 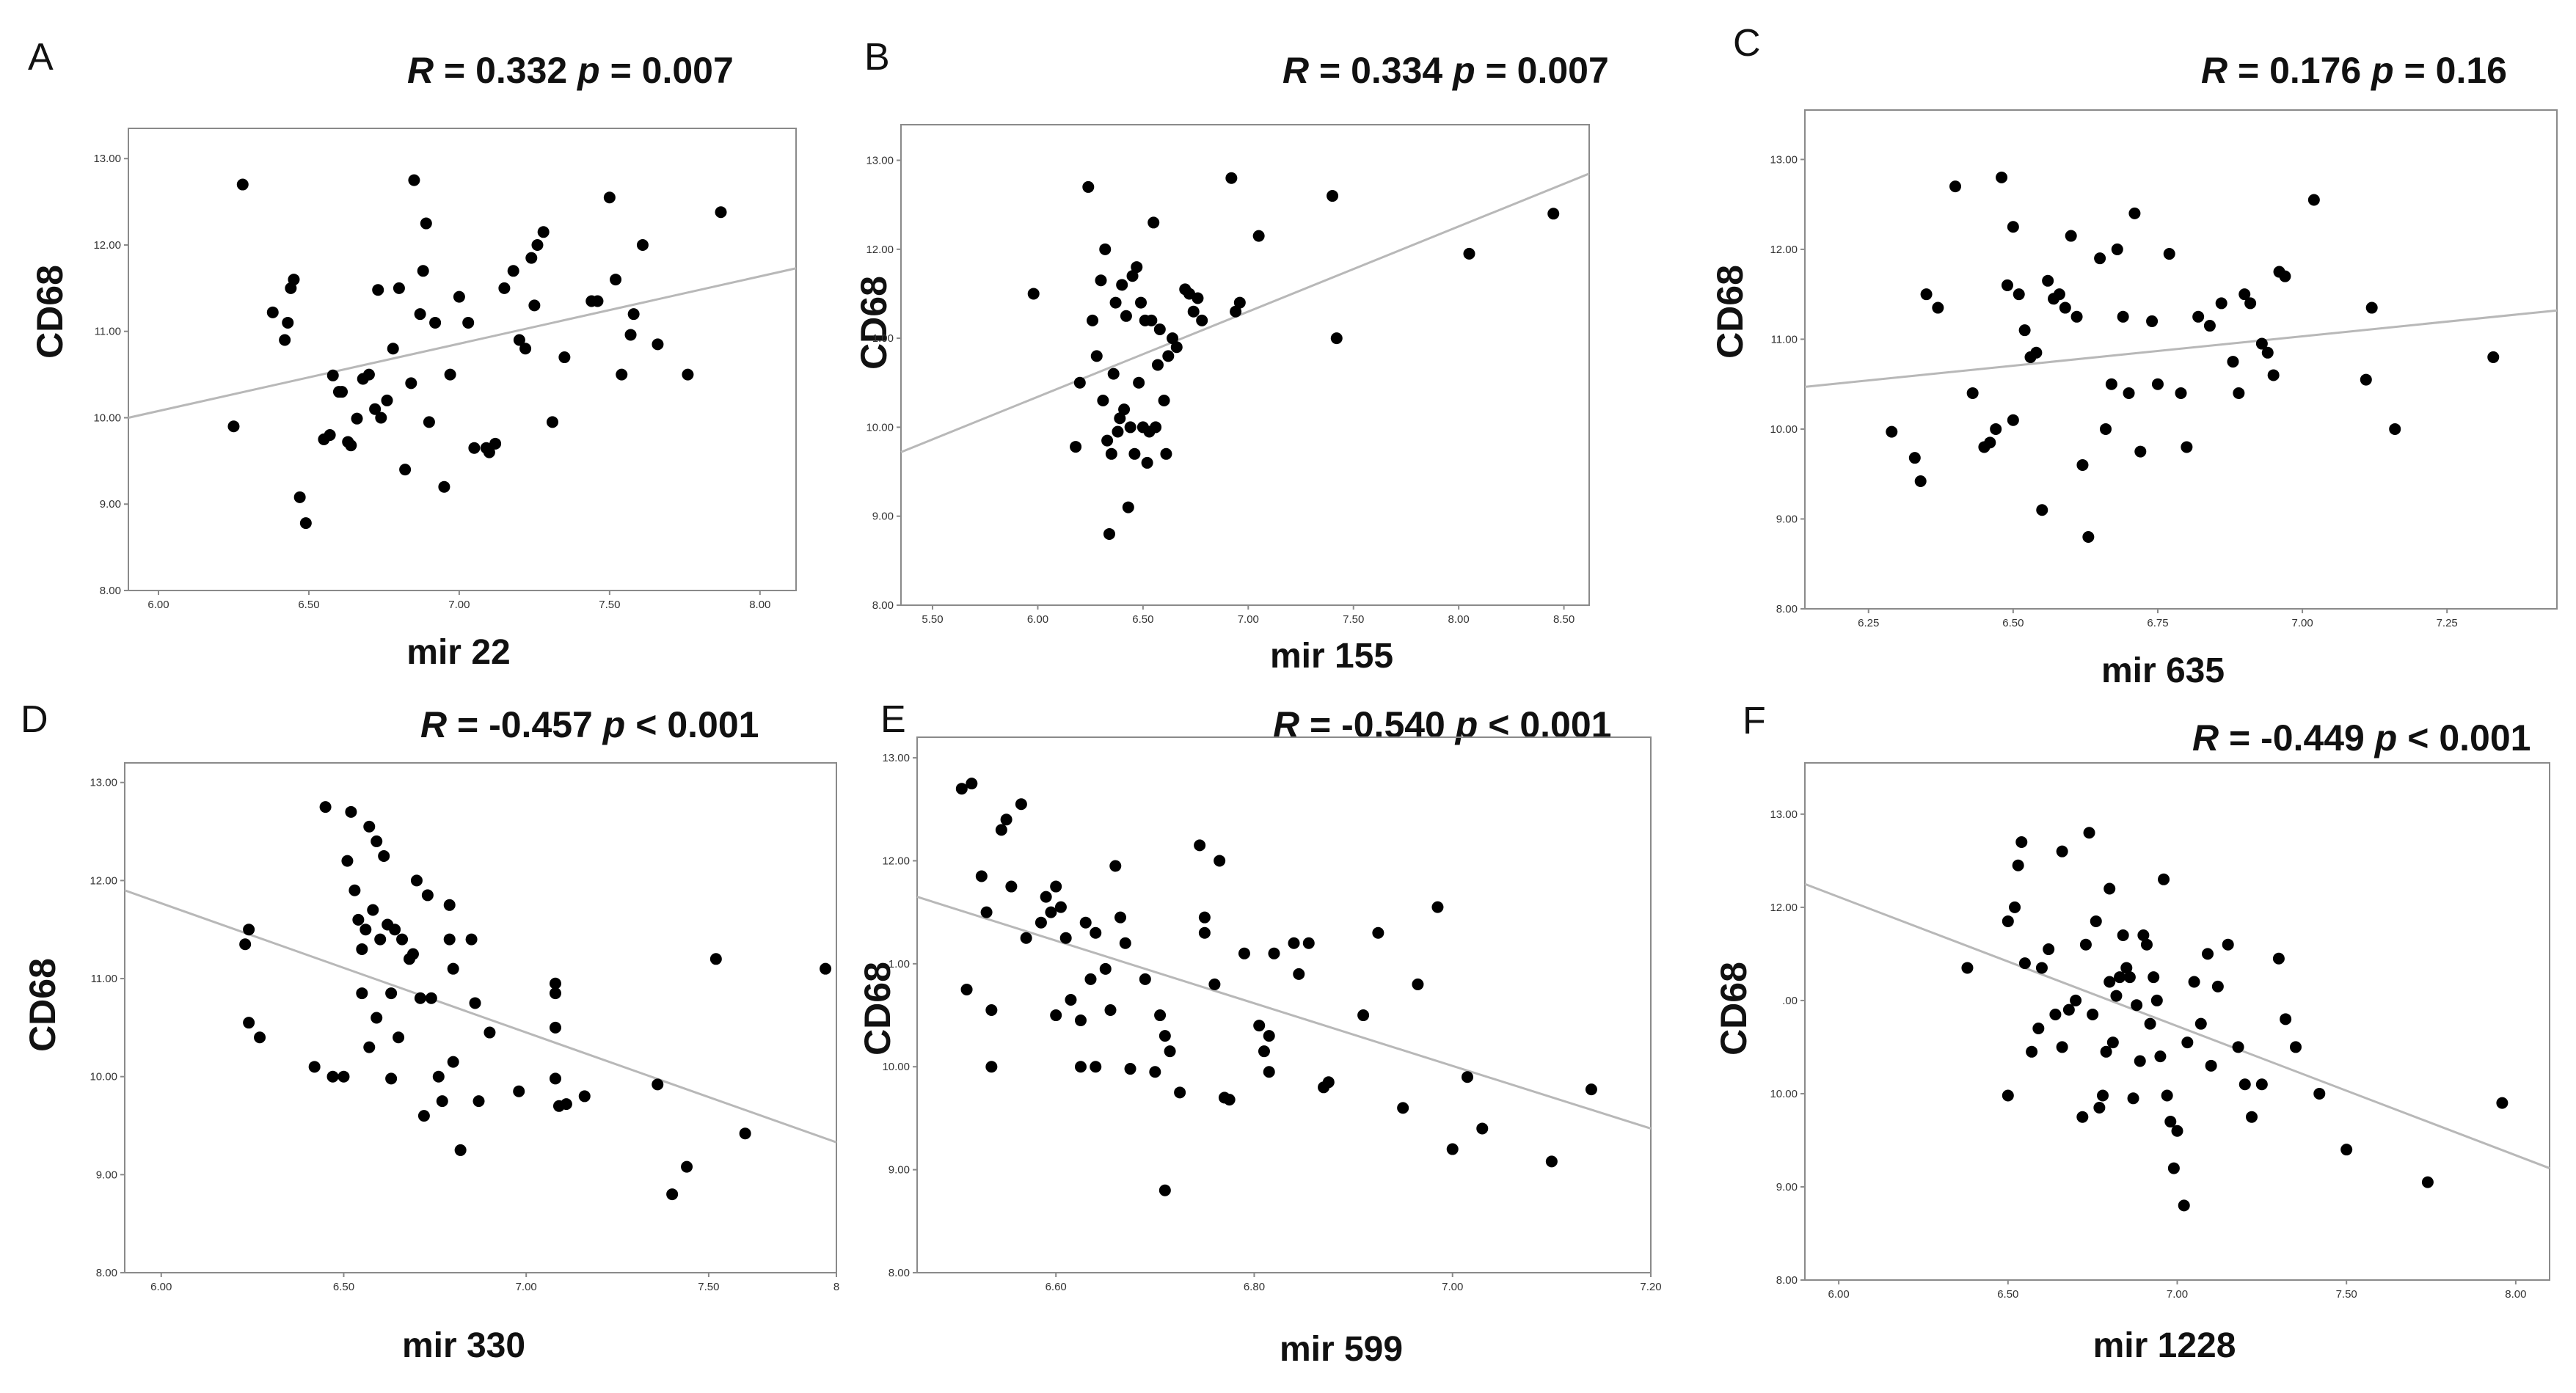 What do you see at coordinates (1784, 908) in the screenshot?
I see `panel-f-y-tick-label: 12.00` at bounding box center [1784, 908].